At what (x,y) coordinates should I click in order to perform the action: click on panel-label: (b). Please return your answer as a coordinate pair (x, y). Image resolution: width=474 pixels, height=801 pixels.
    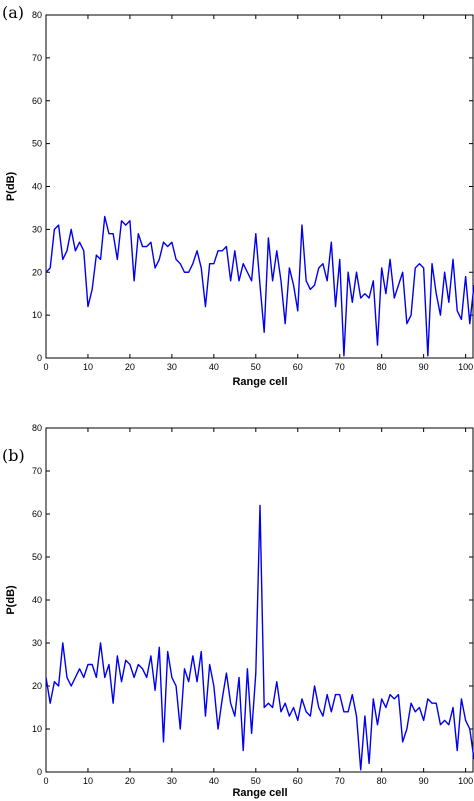
    Looking at the image, I should click on (13, 455).